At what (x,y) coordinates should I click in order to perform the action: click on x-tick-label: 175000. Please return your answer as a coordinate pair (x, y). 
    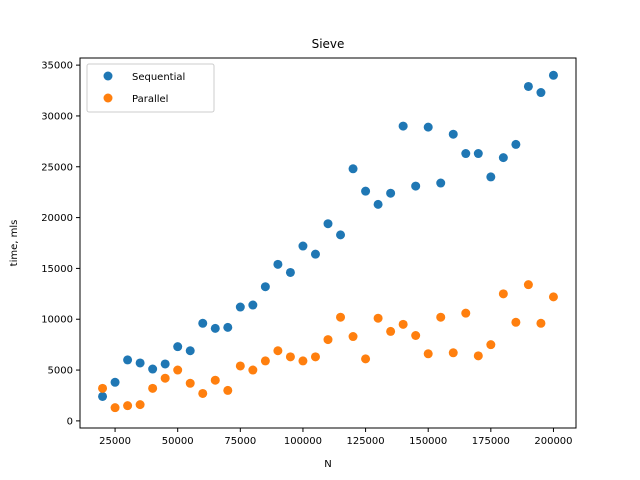
    Looking at the image, I should click on (491, 441).